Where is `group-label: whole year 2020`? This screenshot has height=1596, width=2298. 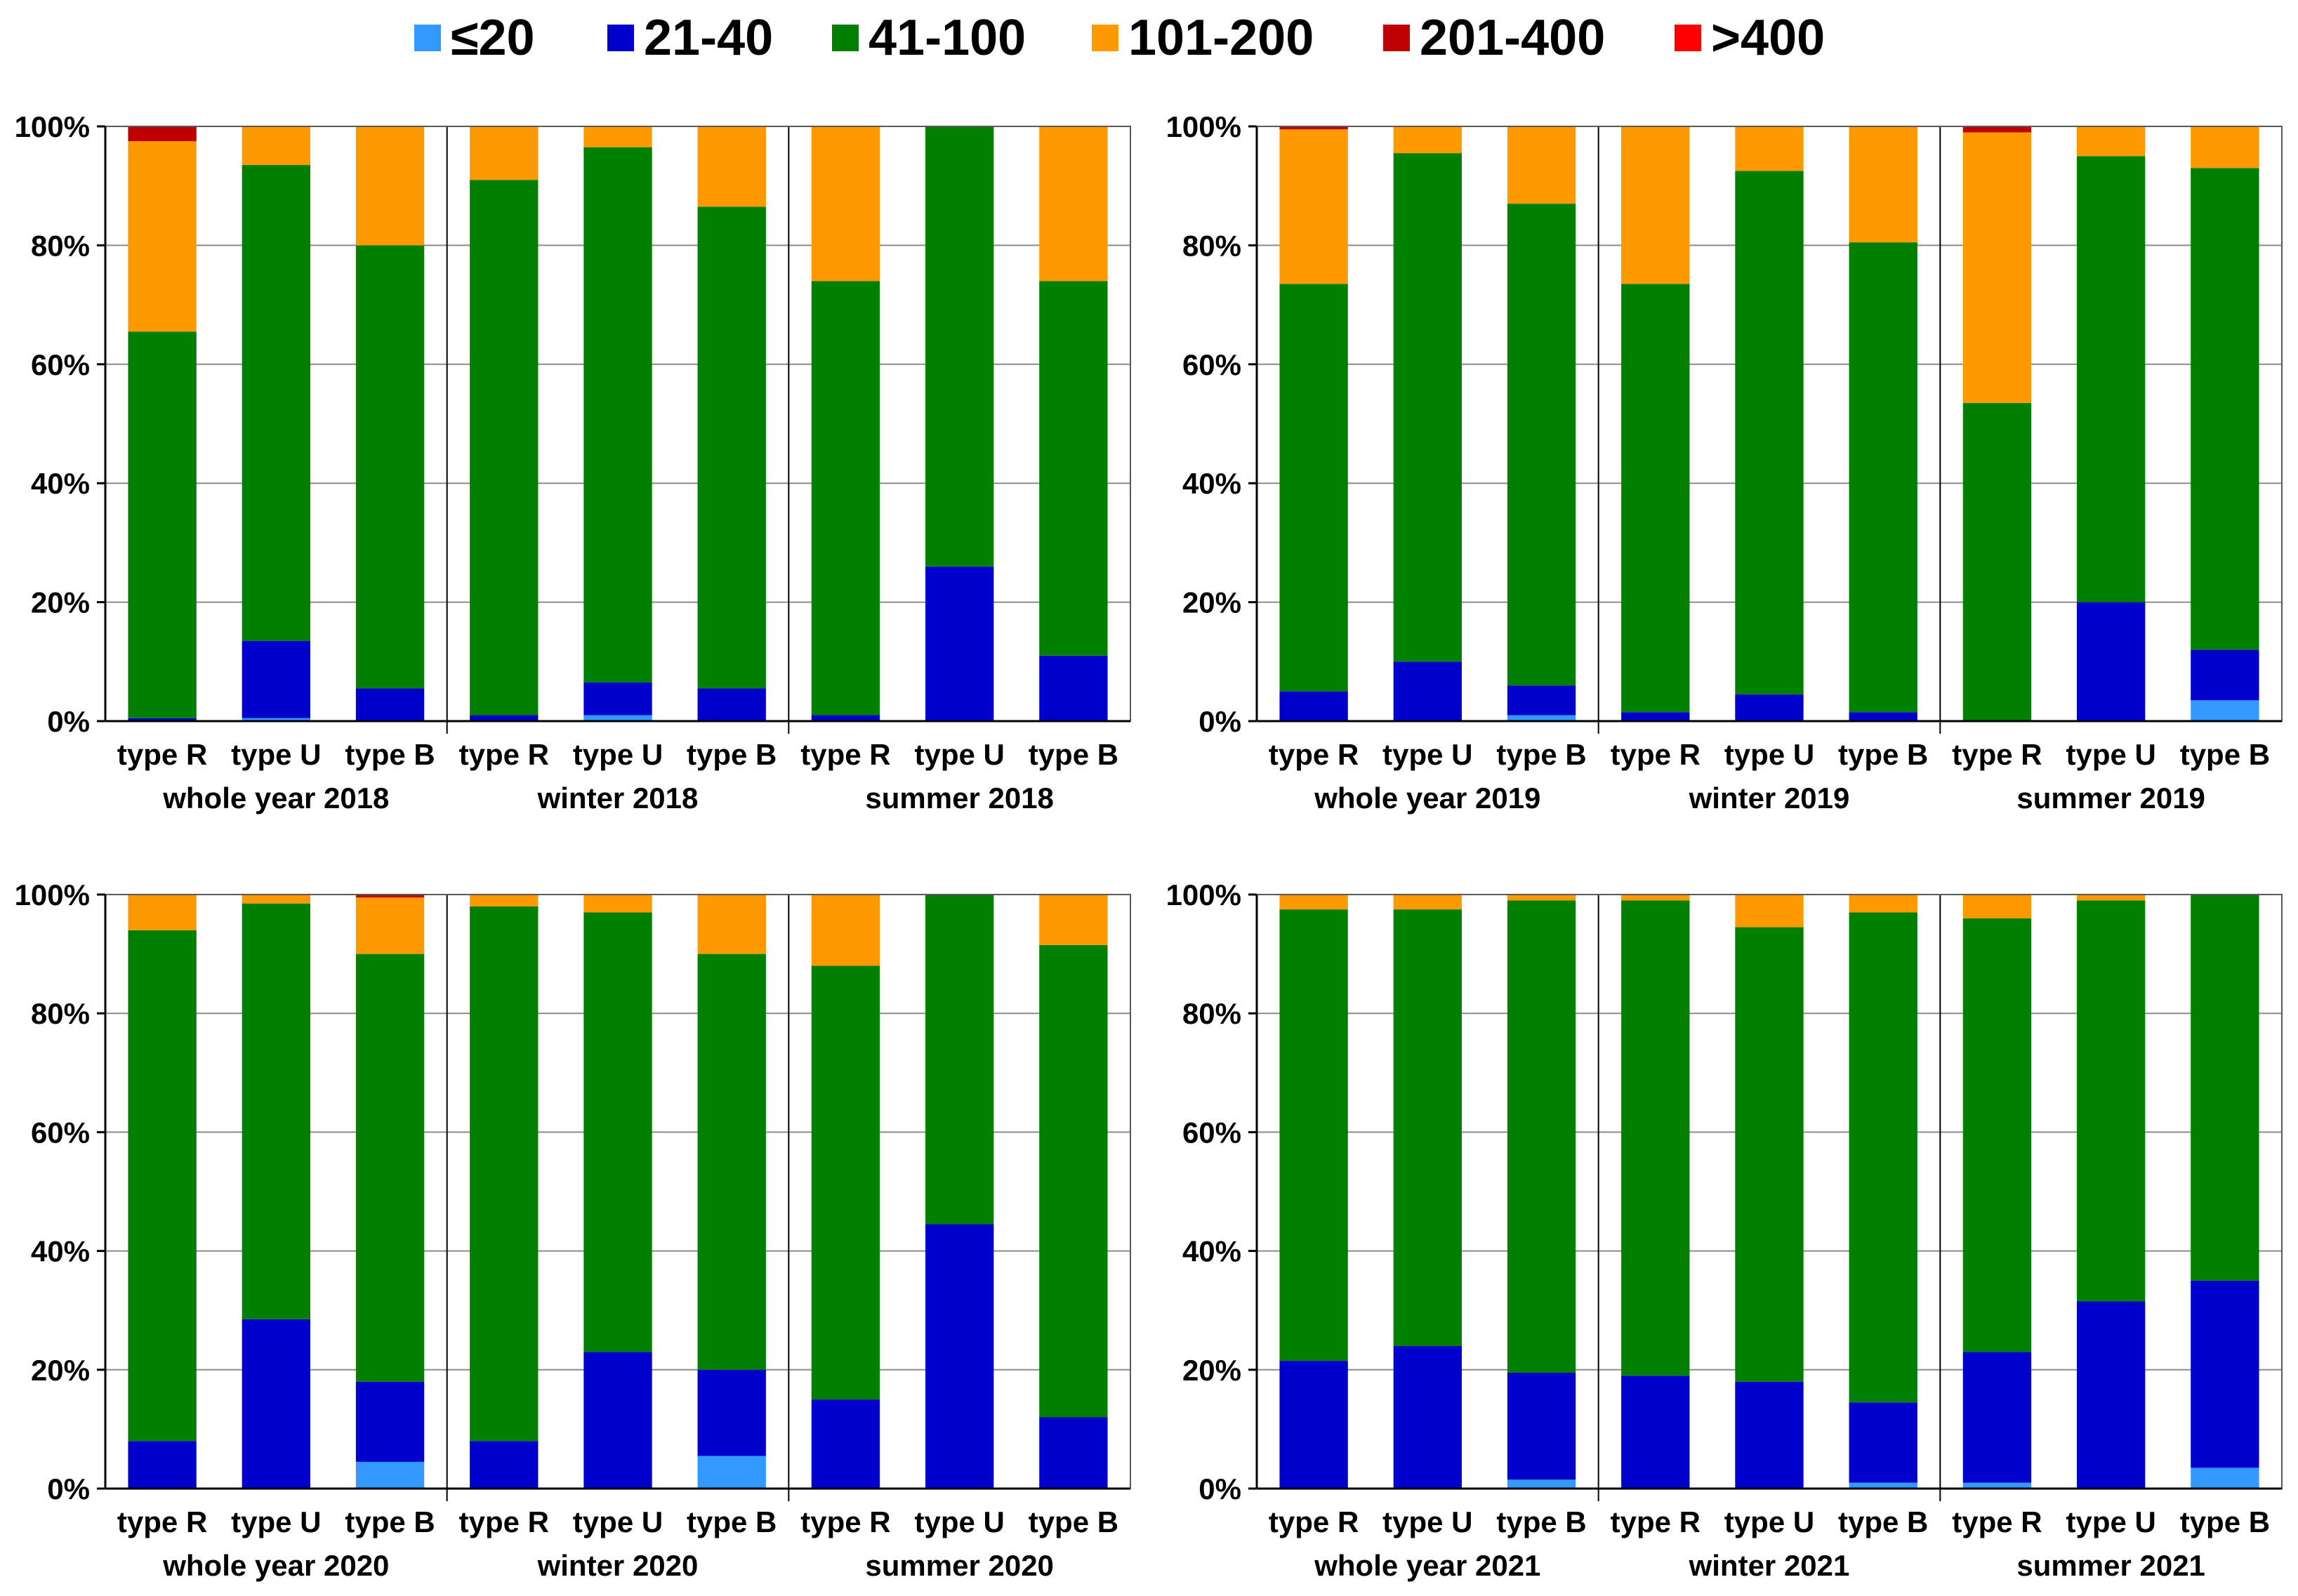 group-label: whole year 2020 is located at coordinates (275, 1565).